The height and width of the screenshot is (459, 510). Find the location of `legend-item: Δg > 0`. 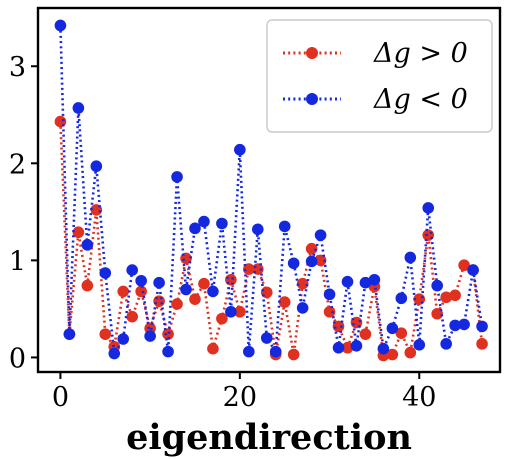

legend-item: Δg > 0 is located at coordinates (375, 53).